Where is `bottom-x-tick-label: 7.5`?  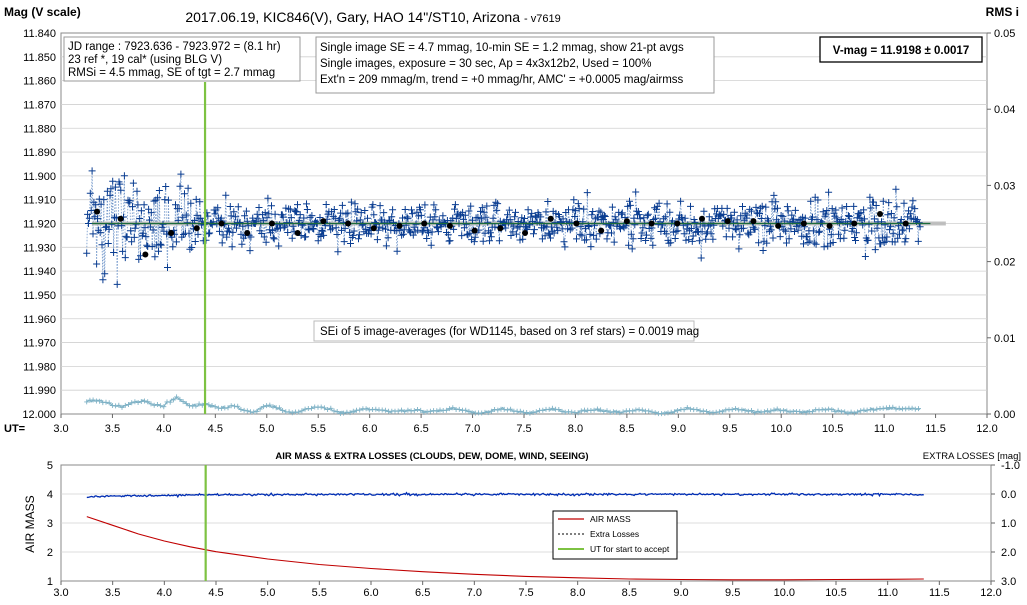 bottom-x-tick-label: 7.5 is located at coordinates (525, 593).